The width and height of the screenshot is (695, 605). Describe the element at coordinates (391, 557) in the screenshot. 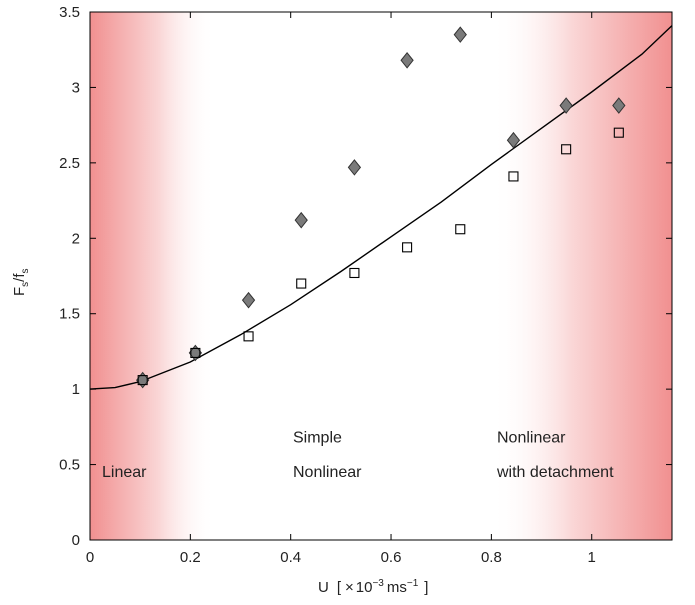

I see `x-tick-label: 0.6` at that location.